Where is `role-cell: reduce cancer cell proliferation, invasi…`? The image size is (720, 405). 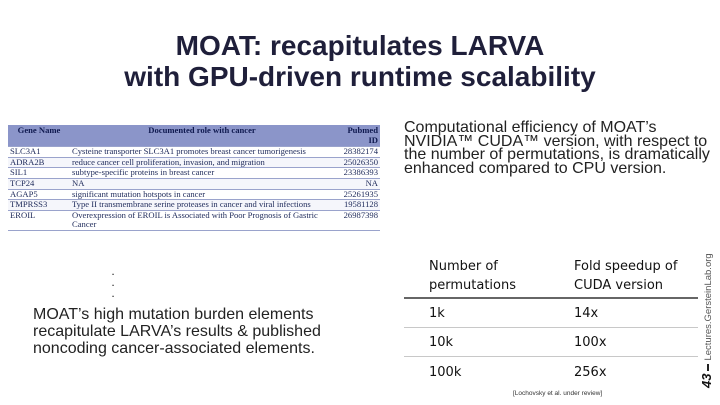 role-cell: reduce cancer cell proliferation, invasi… is located at coordinates (168, 161).